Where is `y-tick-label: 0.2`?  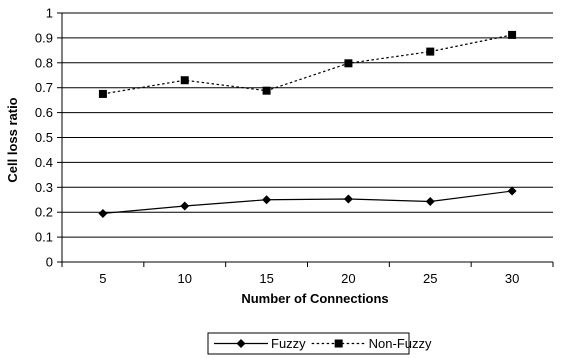
y-tick-label: 0.2 is located at coordinates (44, 212).